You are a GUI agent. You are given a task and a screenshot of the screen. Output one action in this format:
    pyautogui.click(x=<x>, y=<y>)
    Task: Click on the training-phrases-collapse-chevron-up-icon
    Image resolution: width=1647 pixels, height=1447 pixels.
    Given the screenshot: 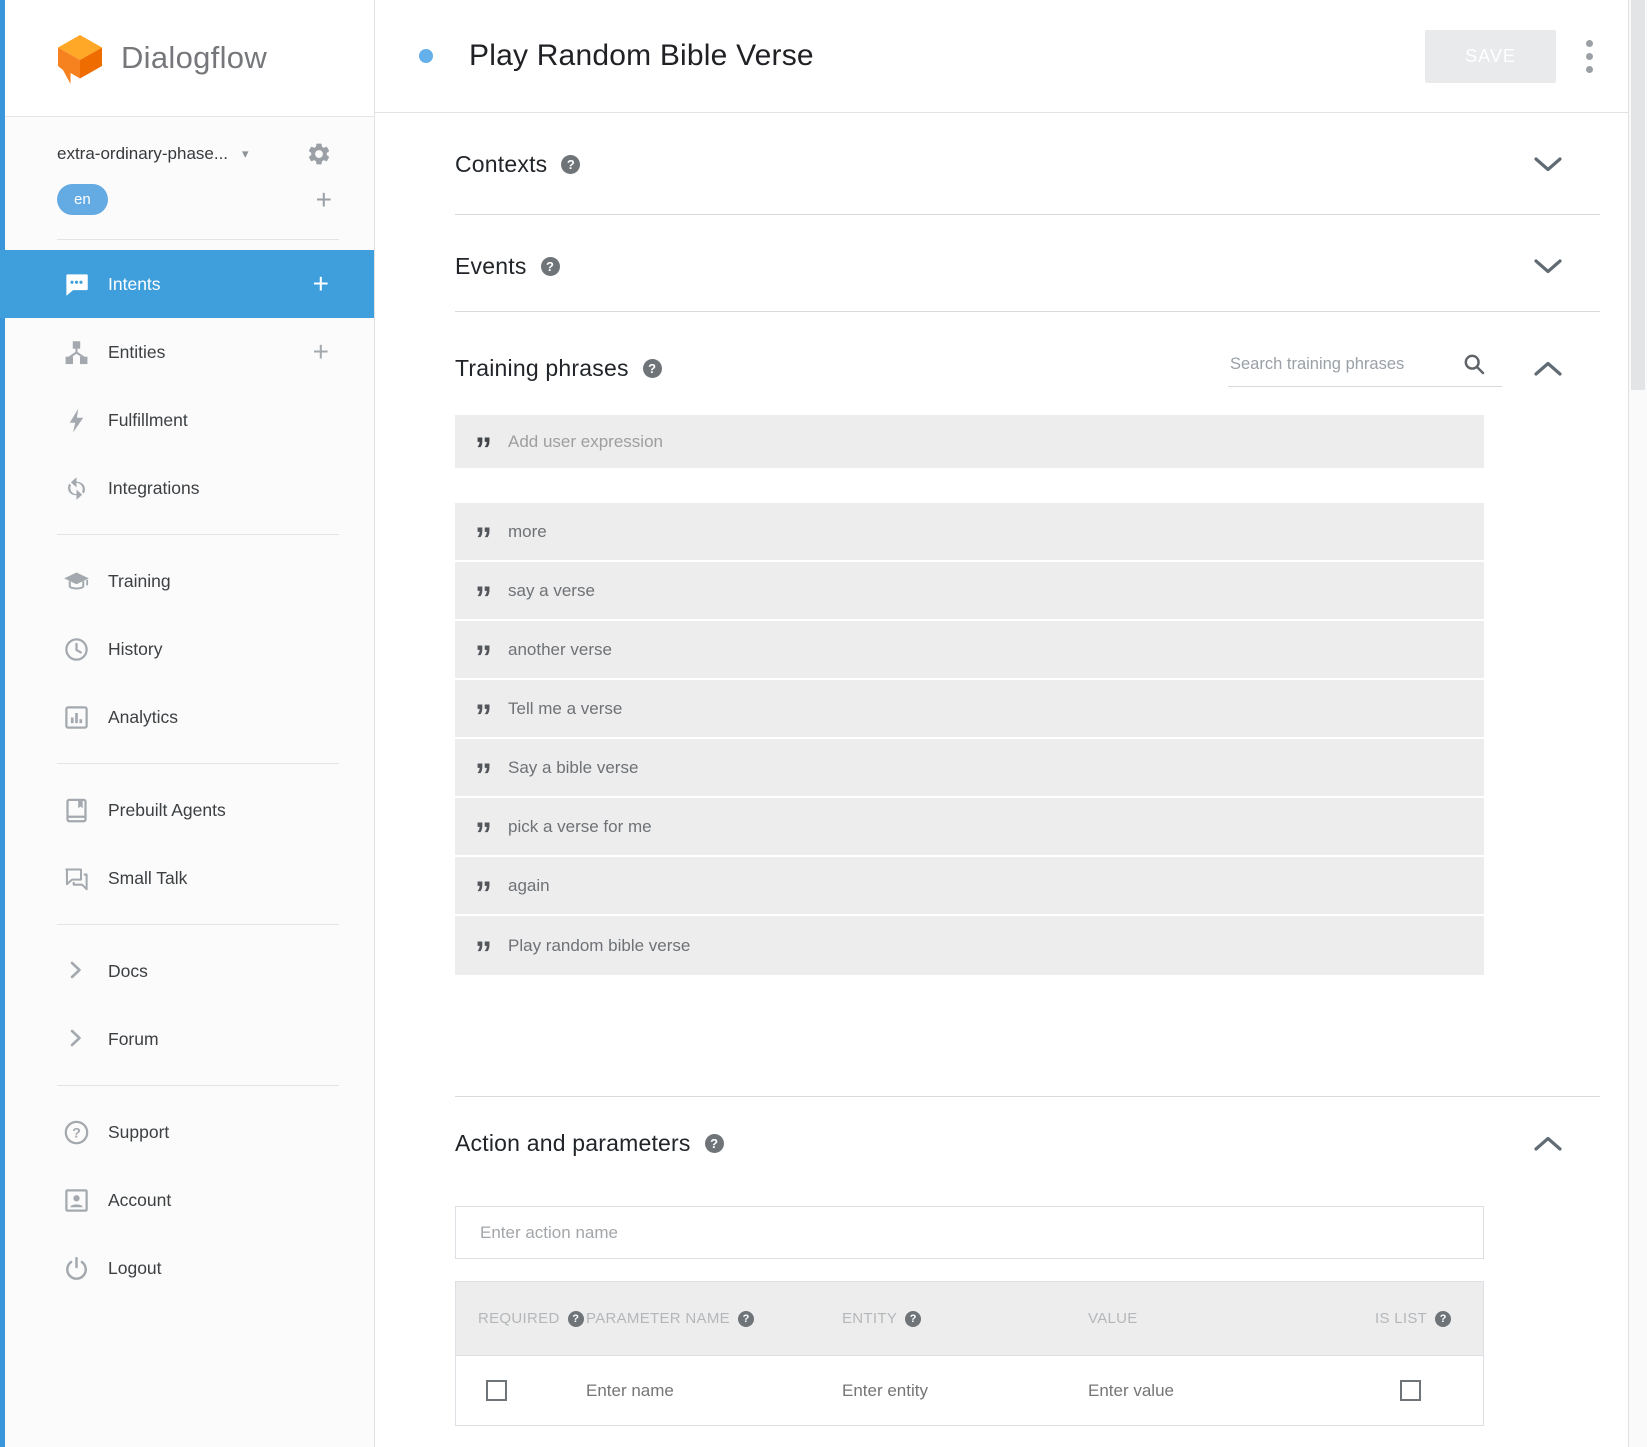 What is the action you would take?
    pyautogui.click(x=1548, y=368)
    